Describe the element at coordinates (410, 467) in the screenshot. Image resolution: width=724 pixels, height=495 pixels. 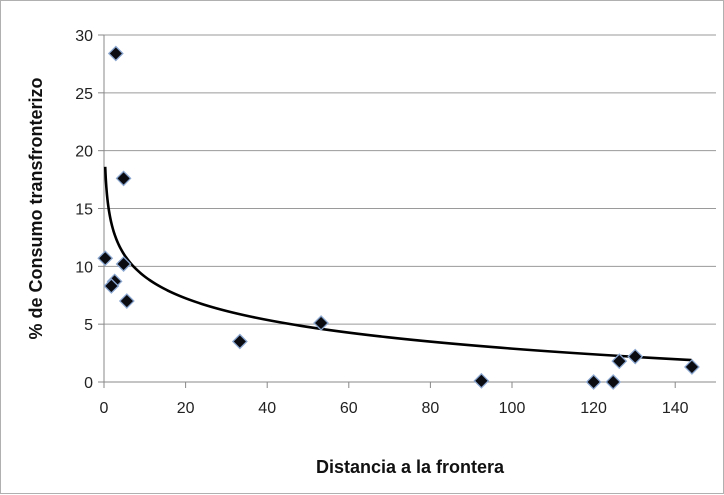
I see `x-axis-title: Distancia a la frontera` at that location.